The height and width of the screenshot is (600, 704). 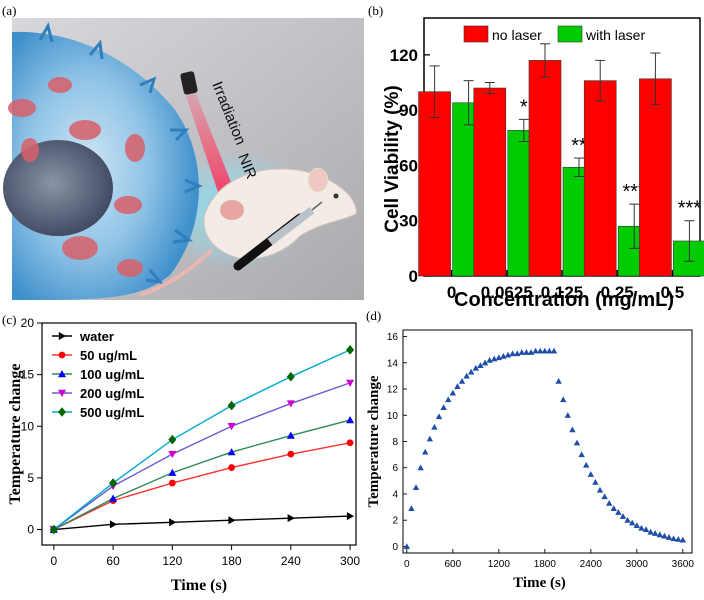 What do you see at coordinates (615, 35) in the screenshot?
I see `legend-label: with laser` at bounding box center [615, 35].